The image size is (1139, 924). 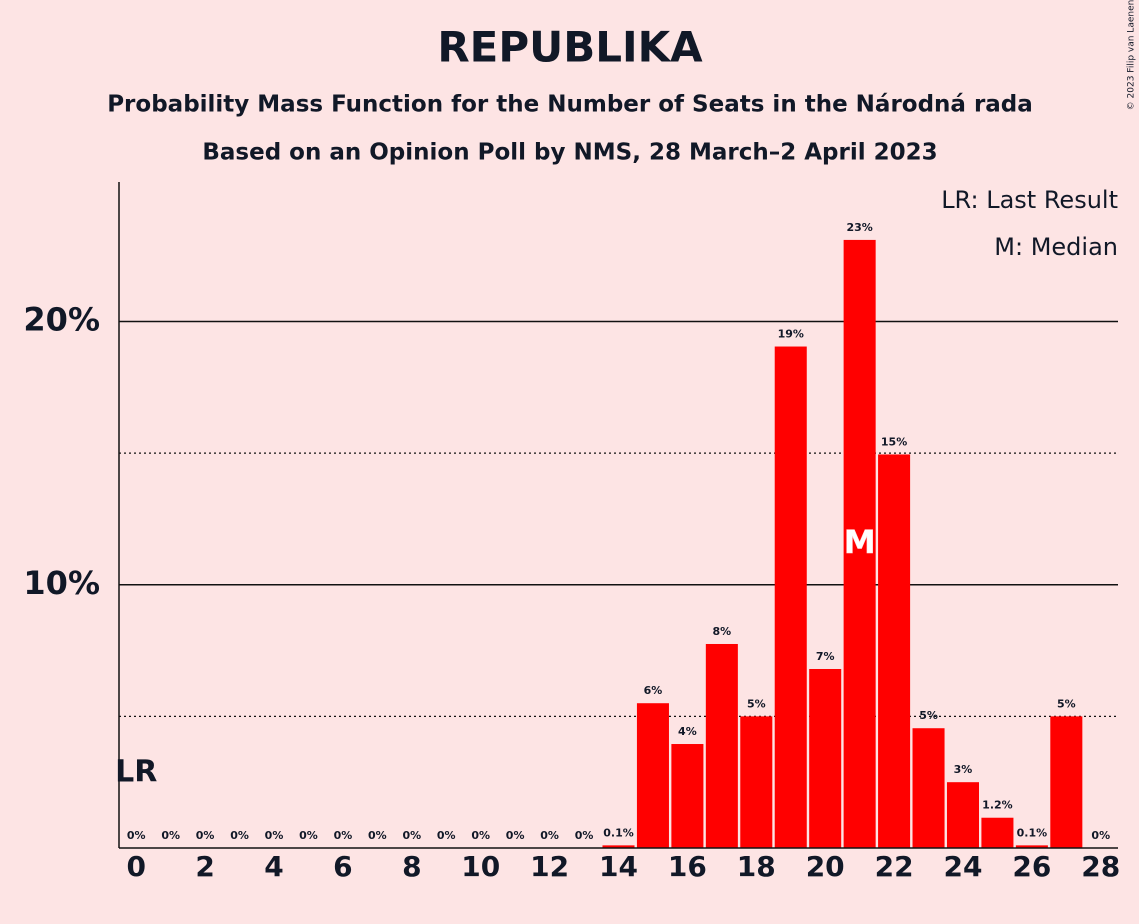 What do you see at coordinates (342, 866) in the screenshot?
I see `x-tick-label: 6` at bounding box center [342, 866].